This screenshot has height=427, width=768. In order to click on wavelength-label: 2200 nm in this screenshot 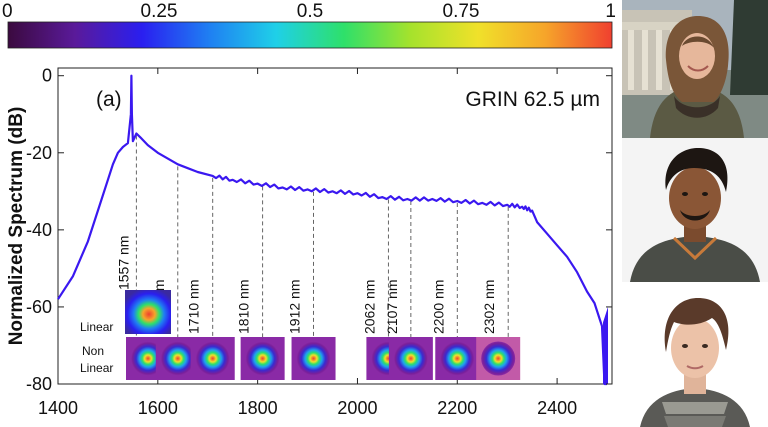, I will do `click(438, 307)`.